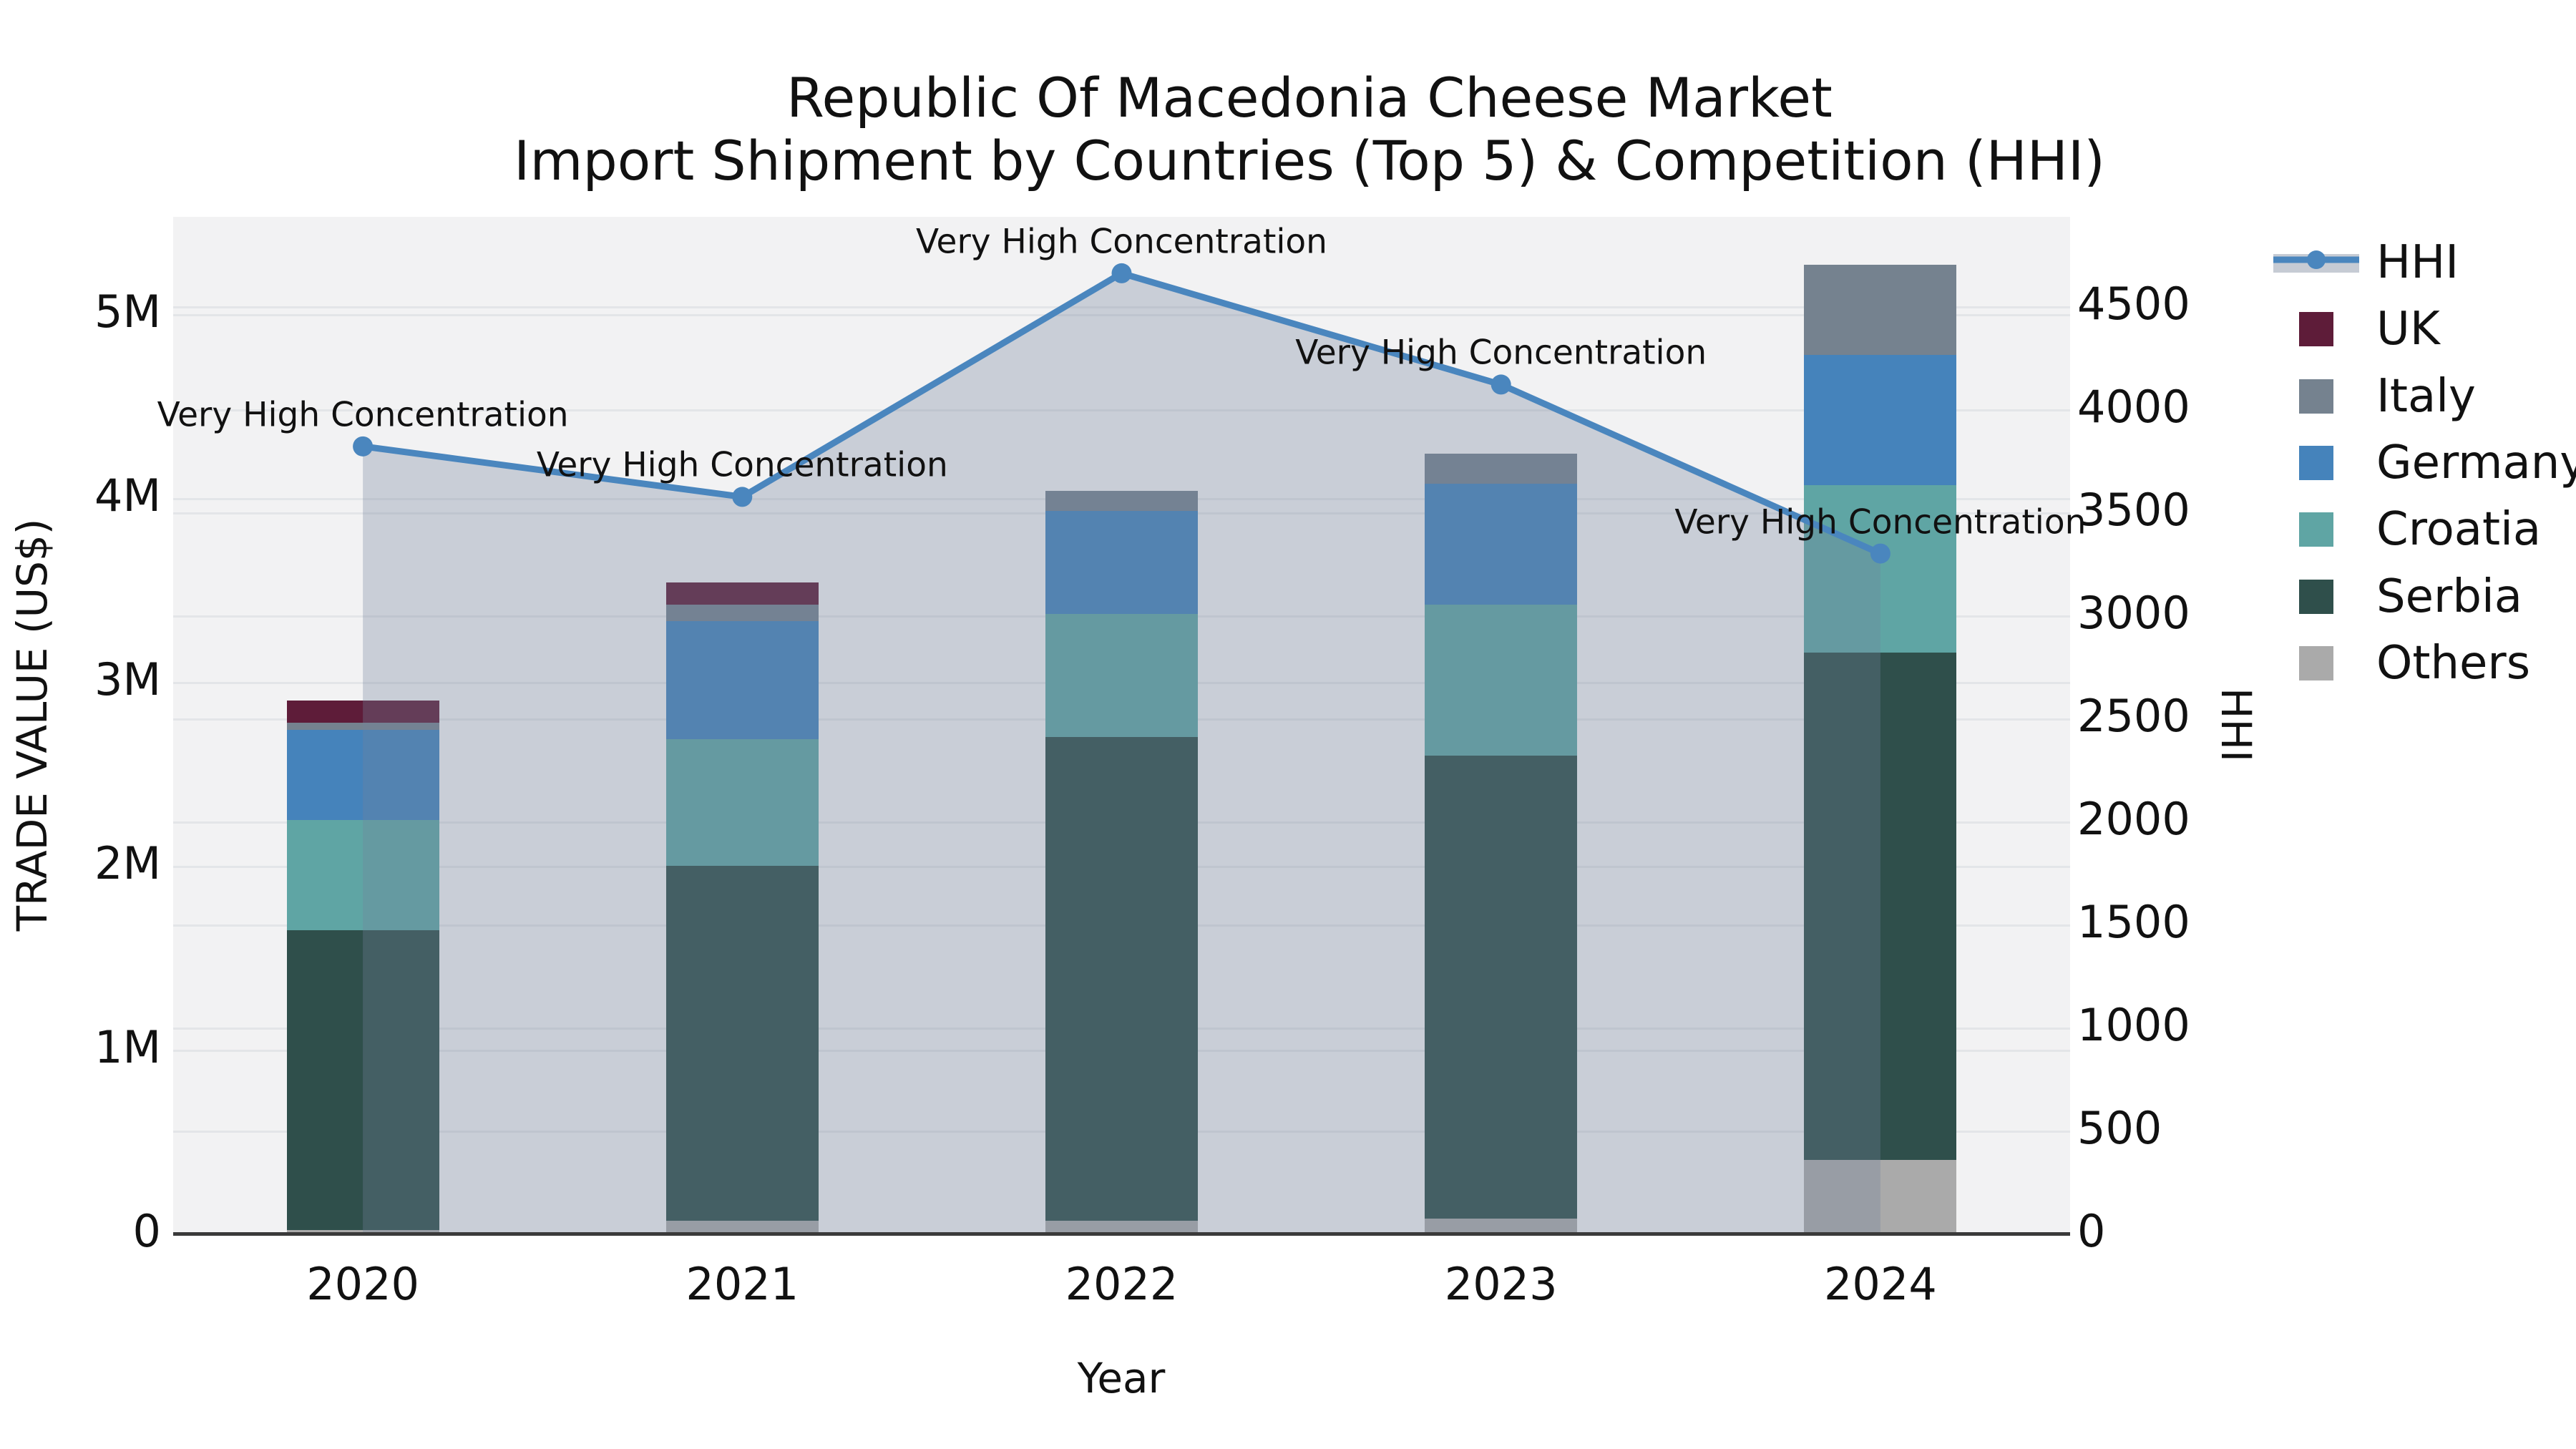  I want to click on x-tick-2022: 2022, so click(1122, 1284).